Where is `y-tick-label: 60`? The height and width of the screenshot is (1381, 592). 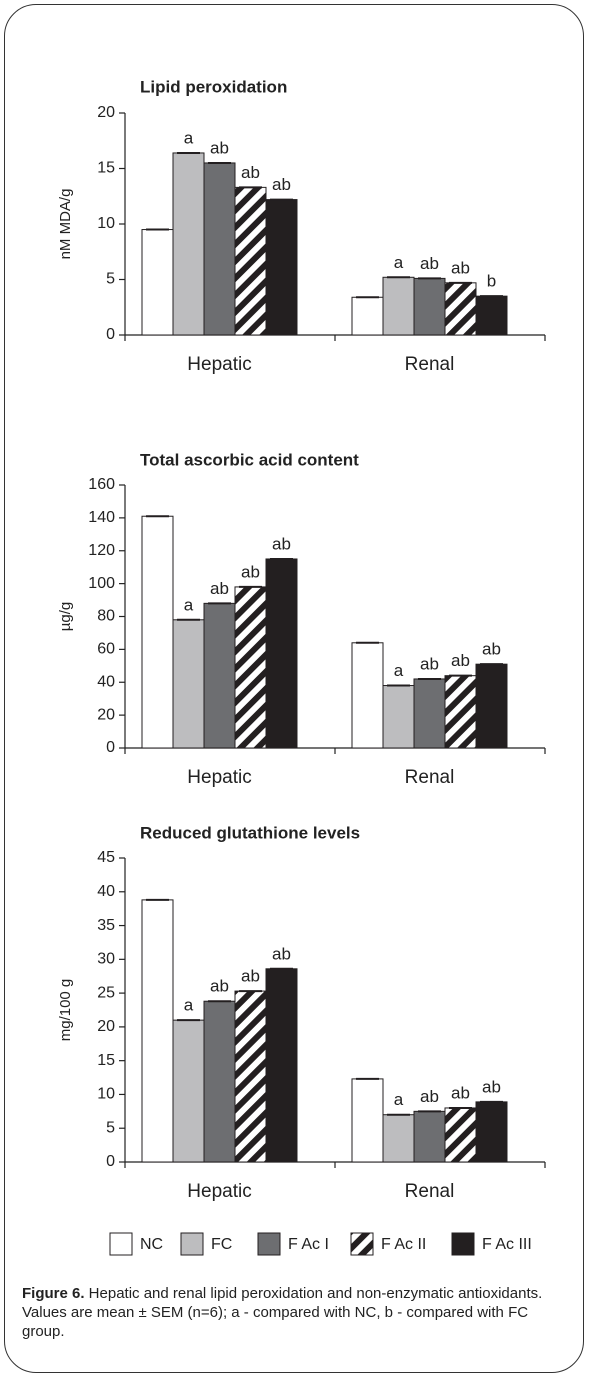
y-tick-label: 60 is located at coordinates (106, 649).